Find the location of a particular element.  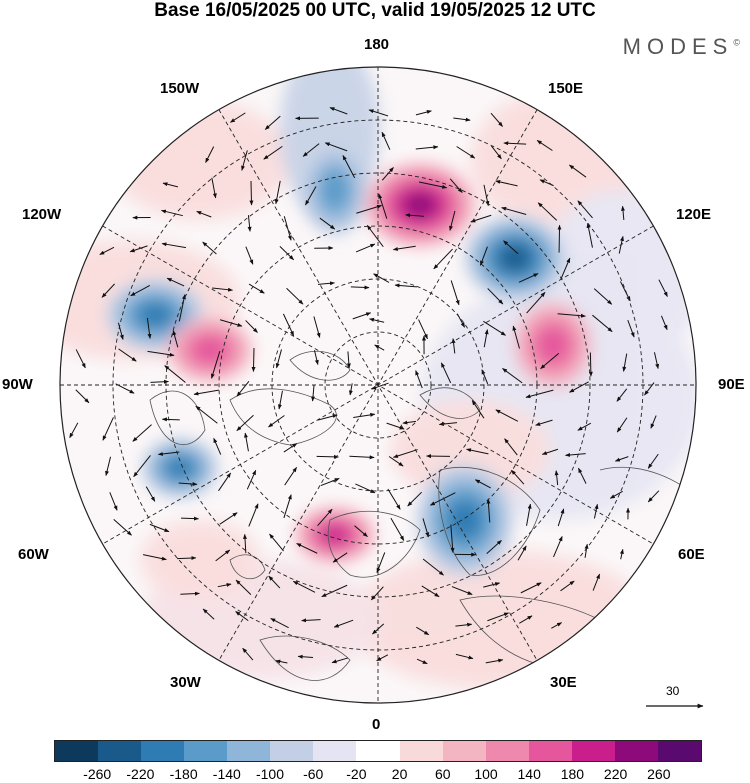

colorbar-tick-label: 220 is located at coordinates (615, 774).